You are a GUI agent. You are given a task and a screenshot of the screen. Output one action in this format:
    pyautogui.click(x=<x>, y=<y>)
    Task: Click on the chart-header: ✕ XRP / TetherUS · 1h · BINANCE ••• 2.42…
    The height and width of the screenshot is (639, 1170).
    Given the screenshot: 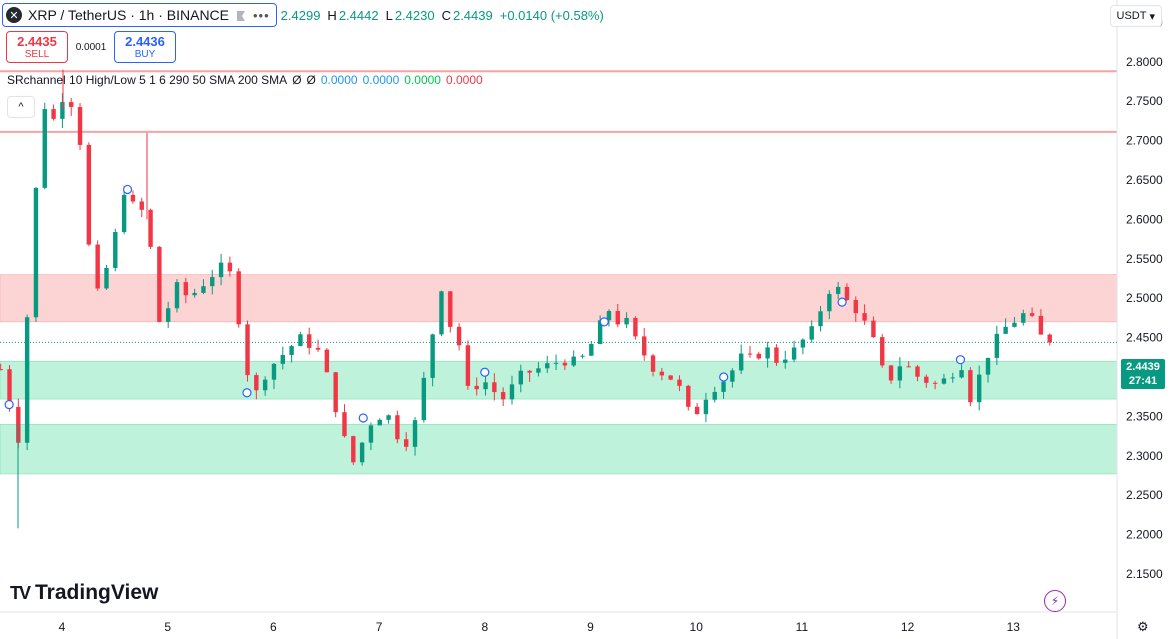 What is the action you would take?
    pyautogui.click(x=305, y=15)
    